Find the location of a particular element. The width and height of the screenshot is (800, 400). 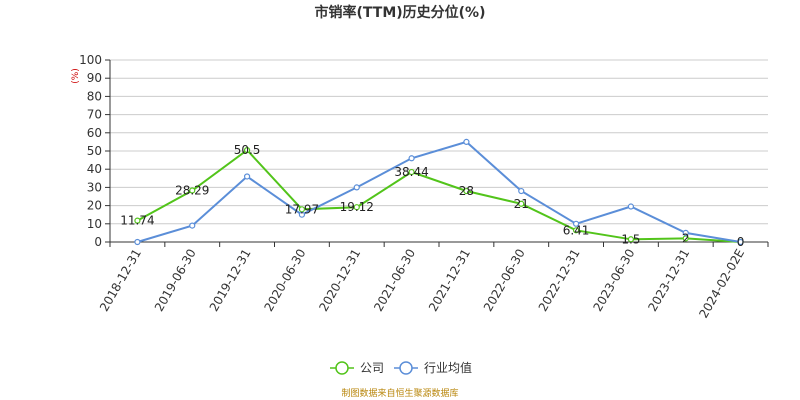

x-tick-label: 2019-12-31 is located at coordinates (230, 280).